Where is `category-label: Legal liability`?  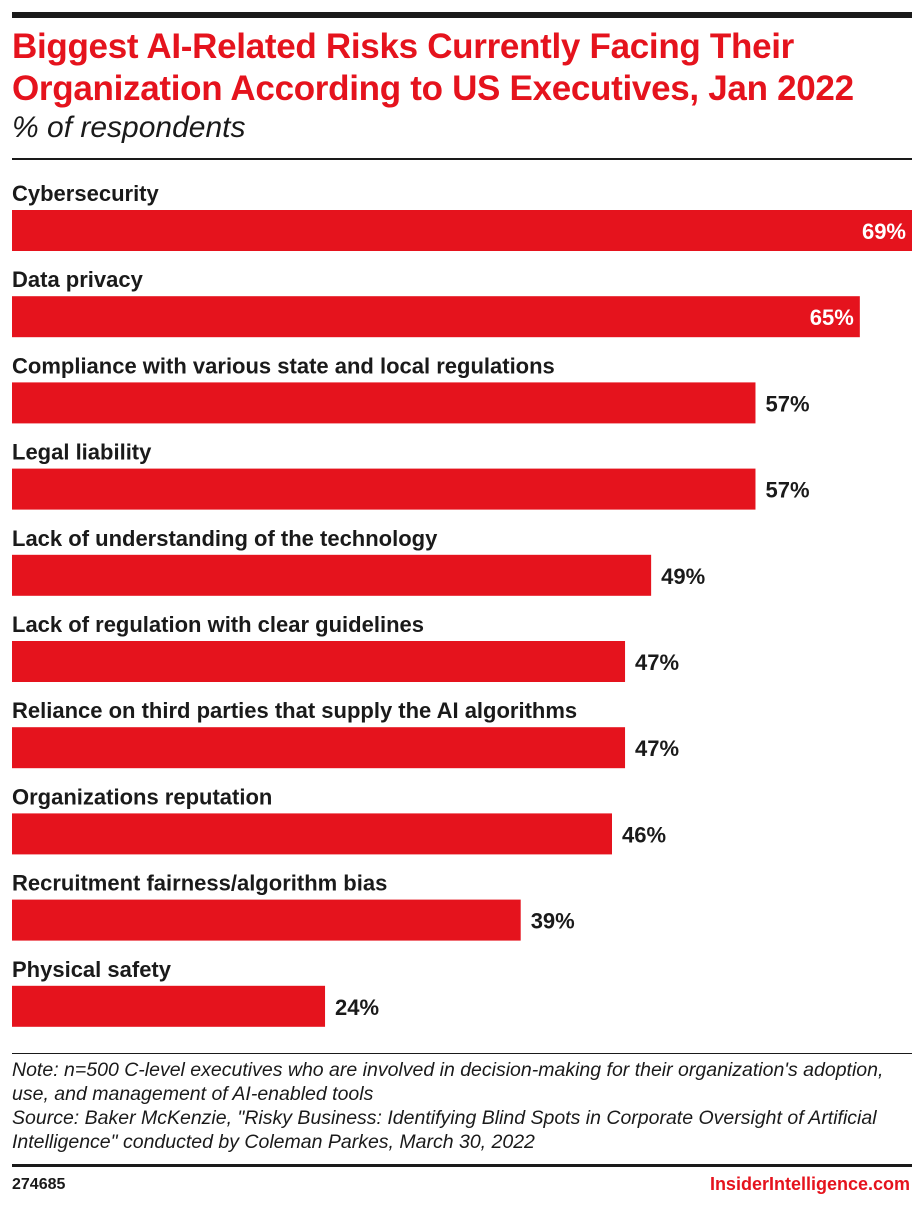 category-label: Legal liability is located at coordinates (82, 452).